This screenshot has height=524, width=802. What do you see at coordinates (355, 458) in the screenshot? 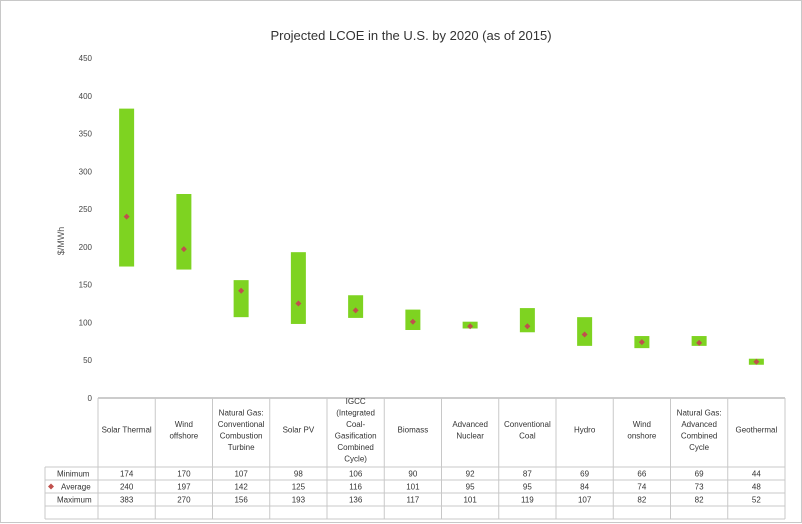
I see `category-label: Cycle)` at bounding box center [355, 458].